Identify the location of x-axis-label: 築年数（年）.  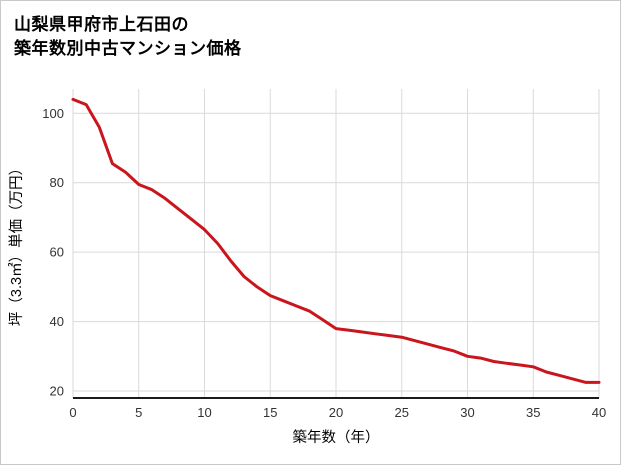
(336, 437).